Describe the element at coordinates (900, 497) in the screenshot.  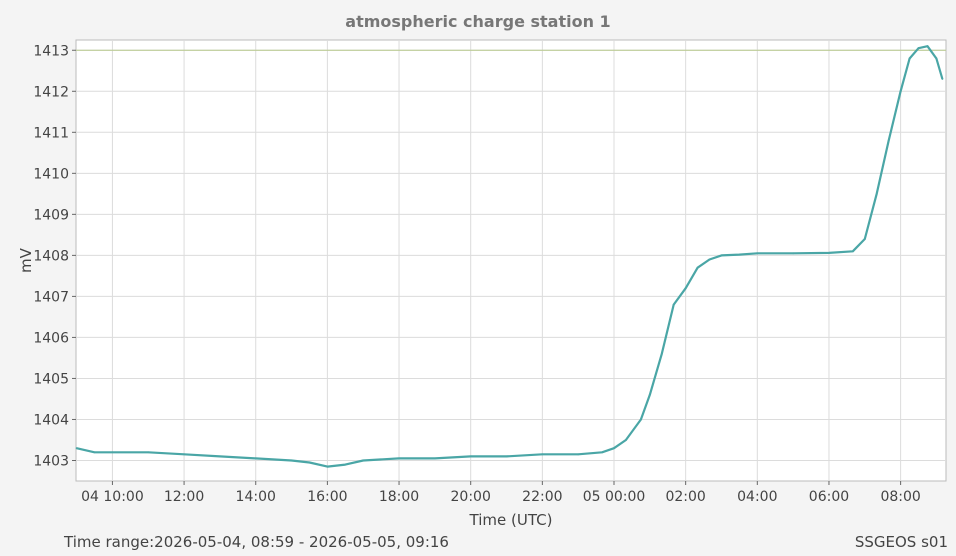
I see `x-tick-label: 08:00` at that location.